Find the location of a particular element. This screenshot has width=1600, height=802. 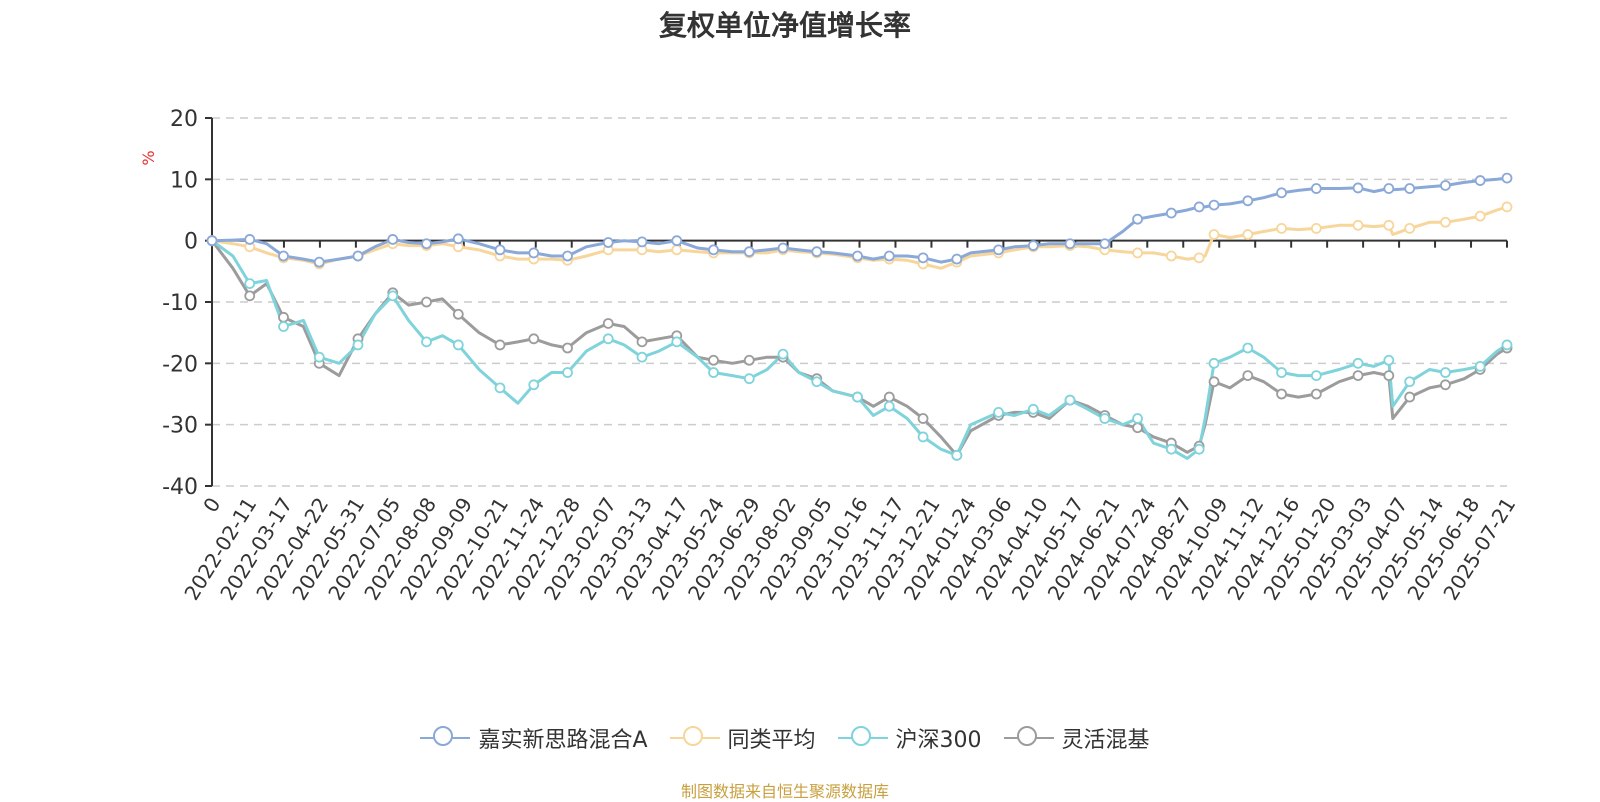

y-axis-label: % is located at coordinates (148, 157).